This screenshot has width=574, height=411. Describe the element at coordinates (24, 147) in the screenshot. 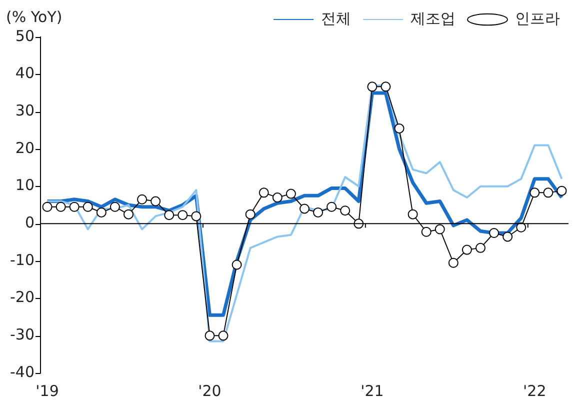

I see `y-tick-label: 20` at that location.